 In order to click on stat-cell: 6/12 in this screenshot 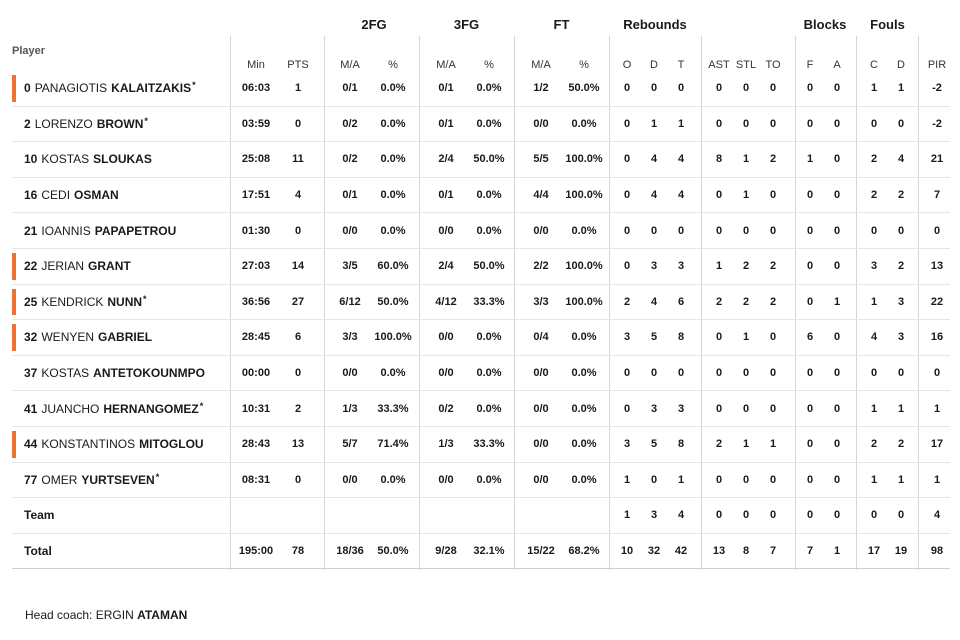, I will do `click(350, 301)`.